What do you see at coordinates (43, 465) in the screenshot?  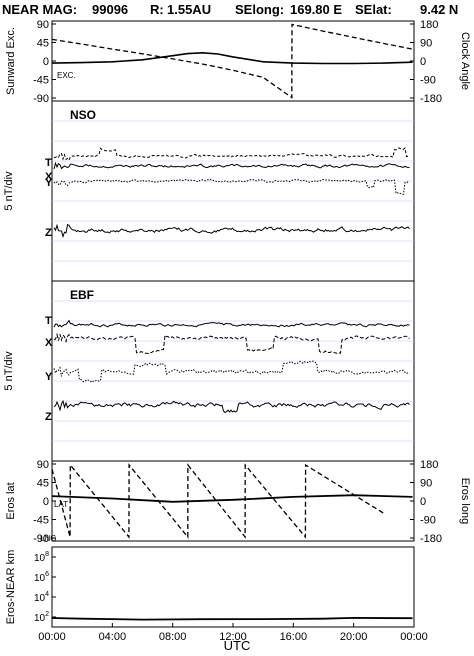 I see `eros-left-tick-label: 90` at bounding box center [43, 465].